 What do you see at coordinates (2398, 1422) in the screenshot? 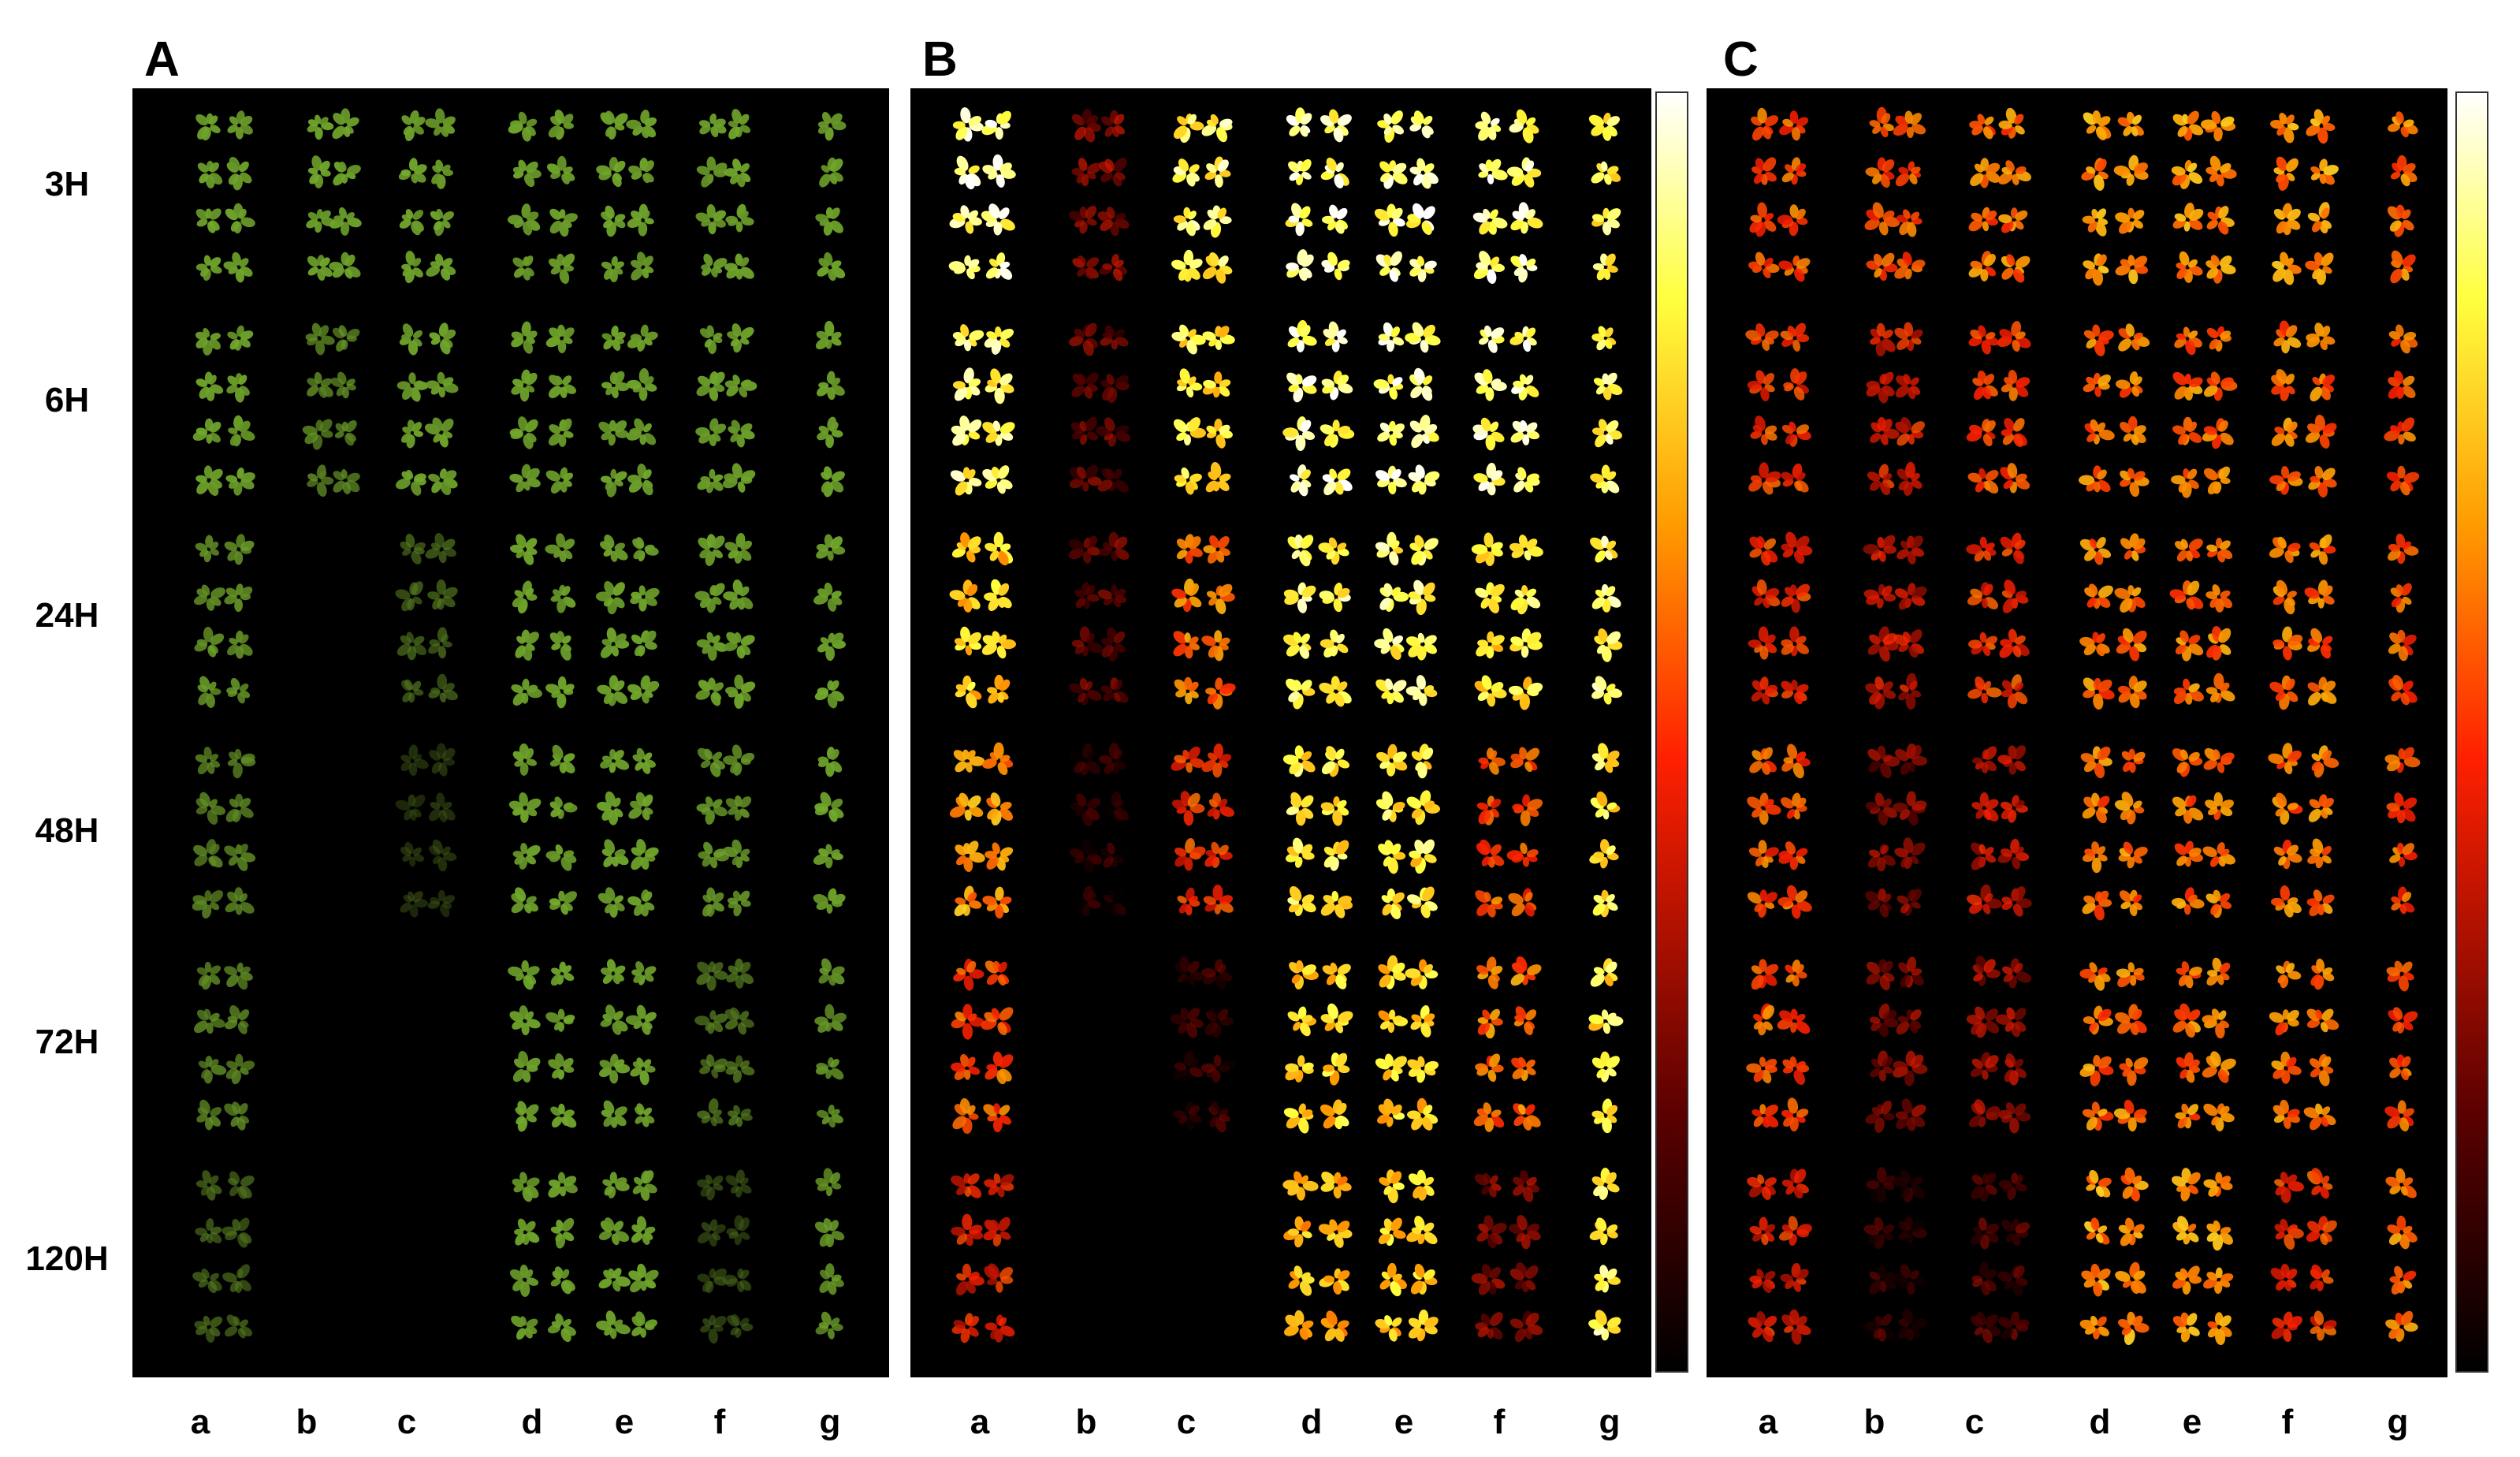
I see `col-label-c-g: g` at bounding box center [2398, 1422].